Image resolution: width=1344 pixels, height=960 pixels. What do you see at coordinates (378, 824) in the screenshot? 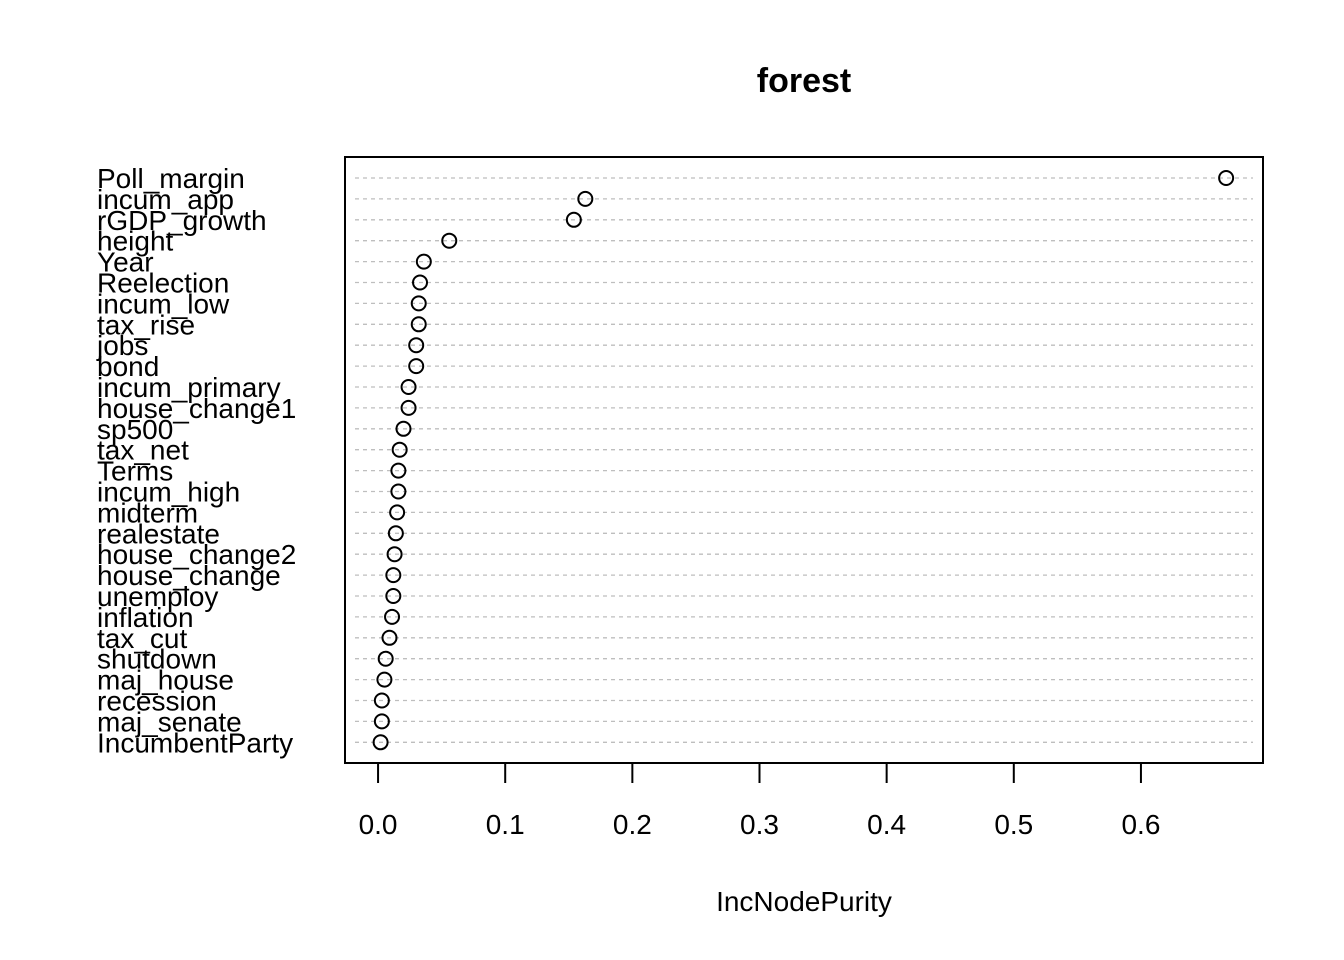
I see `x-tick-label: 0.0` at bounding box center [378, 824].